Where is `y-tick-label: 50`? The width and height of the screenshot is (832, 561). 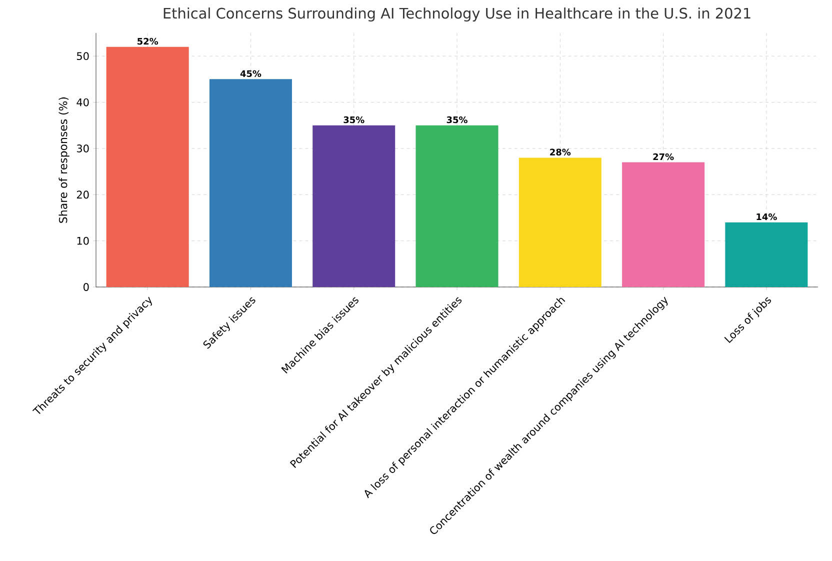
y-tick-label: 50 is located at coordinates (82, 56).